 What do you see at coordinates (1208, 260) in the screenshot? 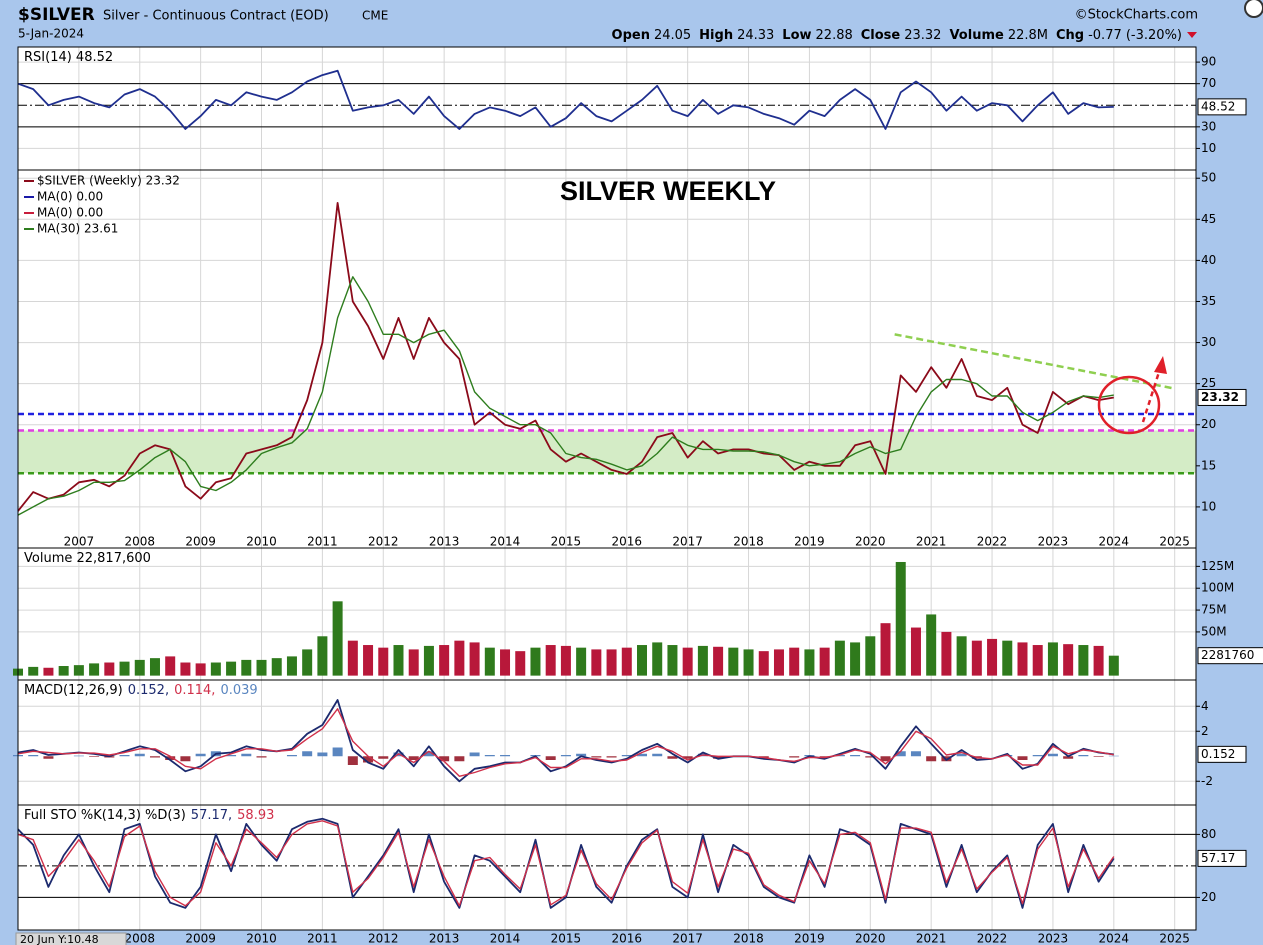
I see `y-tick-label: 40` at bounding box center [1208, 260].